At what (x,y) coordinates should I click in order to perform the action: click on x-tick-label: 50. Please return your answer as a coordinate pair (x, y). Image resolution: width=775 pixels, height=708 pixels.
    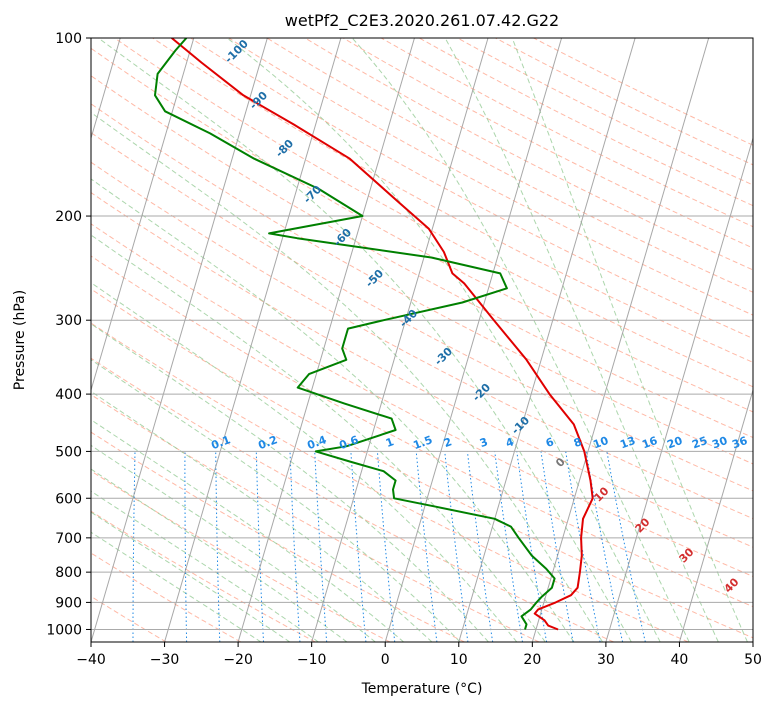
    Looking at the image, I should click on (753, 660).